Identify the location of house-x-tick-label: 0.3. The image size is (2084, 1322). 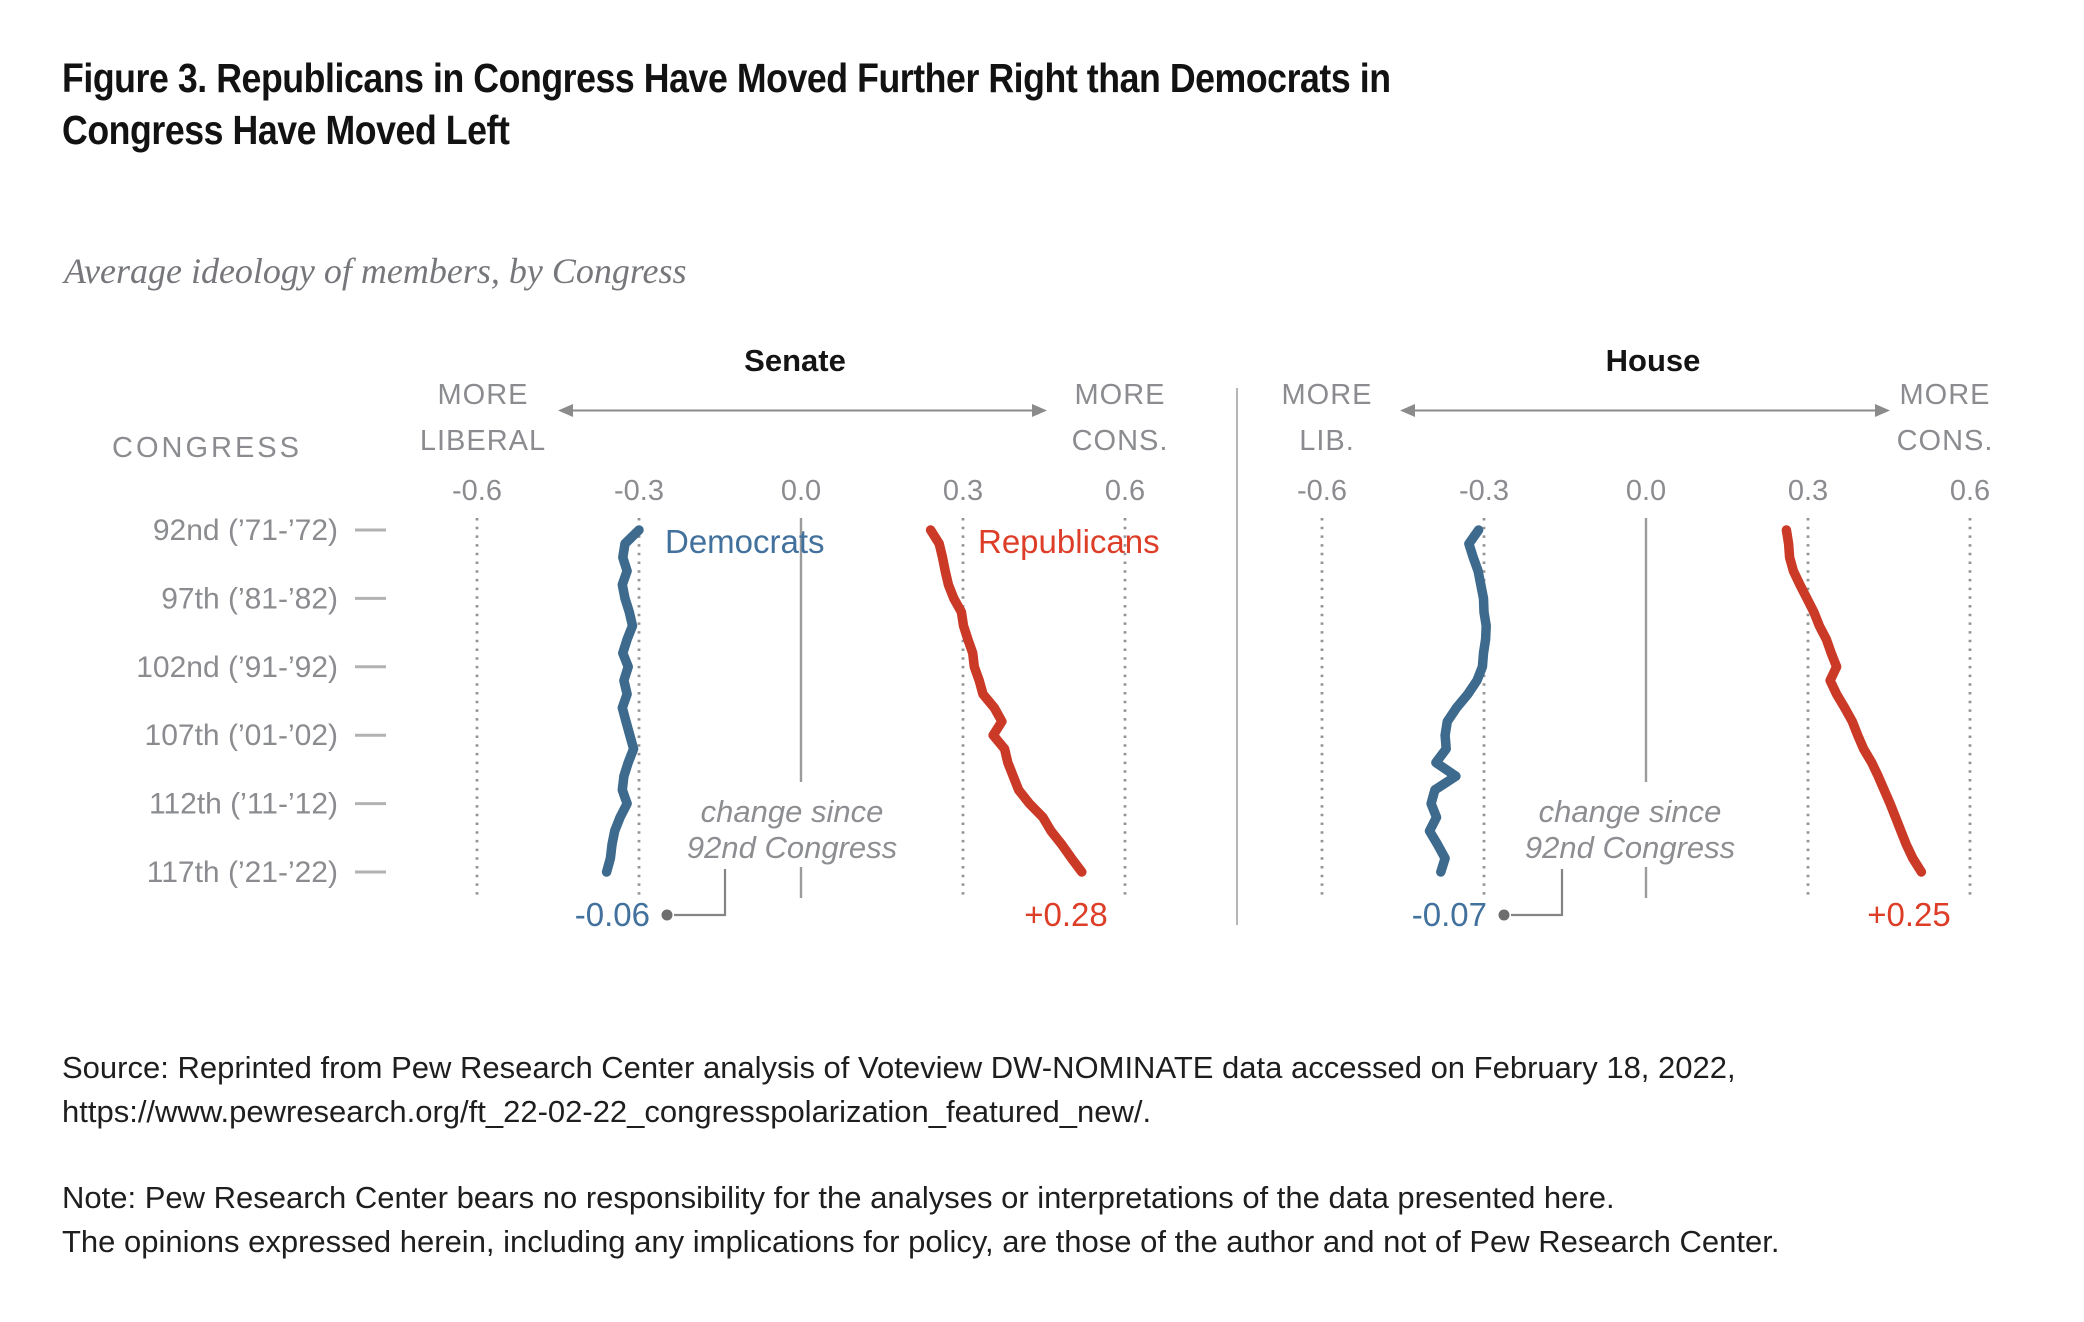
(1808, 491).